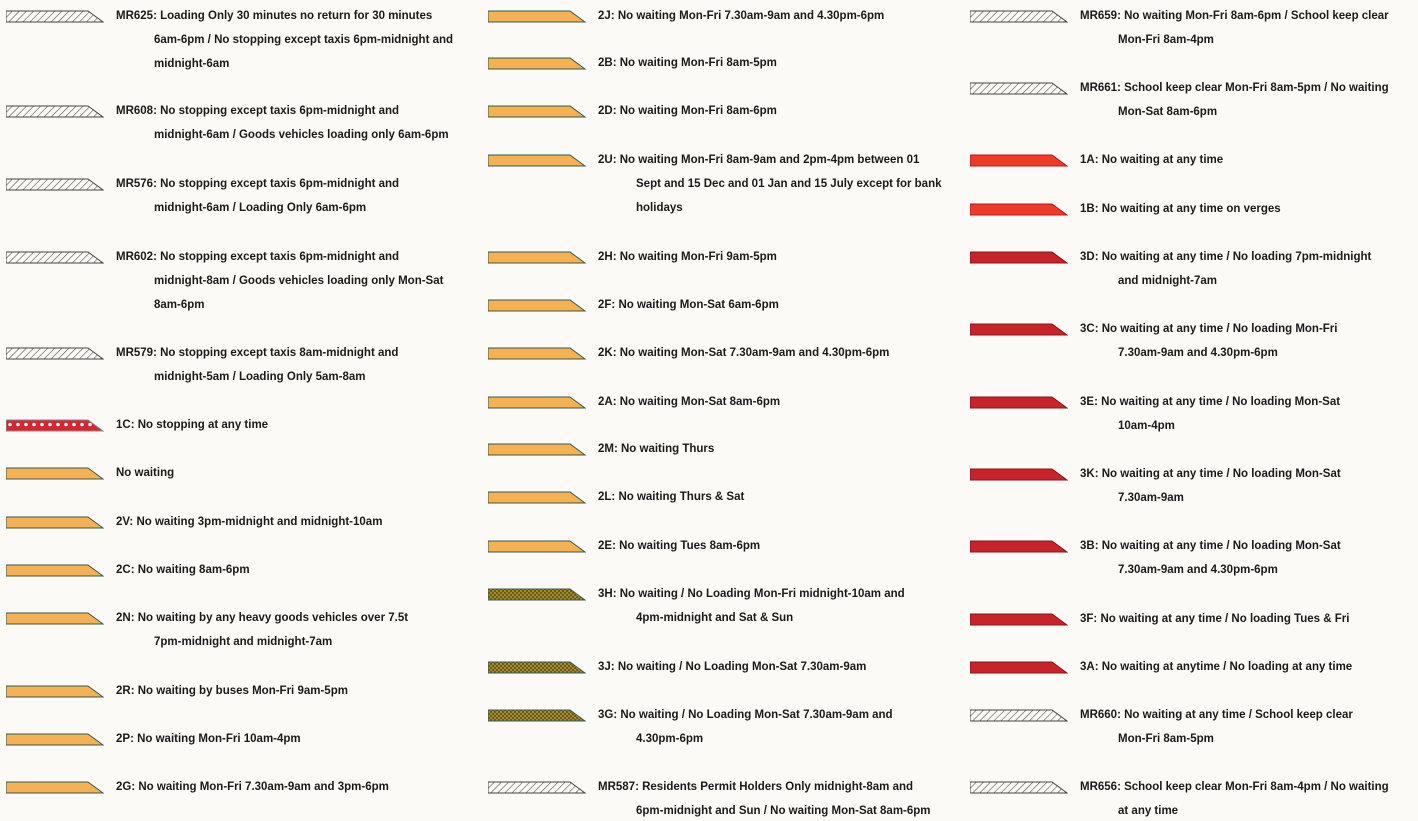 The height and width of the screenshot is (821, 1418). Describe the element at coordinates (1180, 209) in the screenshot. I see `legend-entry-label: 1B: No waiting at any time on verges` at that location.